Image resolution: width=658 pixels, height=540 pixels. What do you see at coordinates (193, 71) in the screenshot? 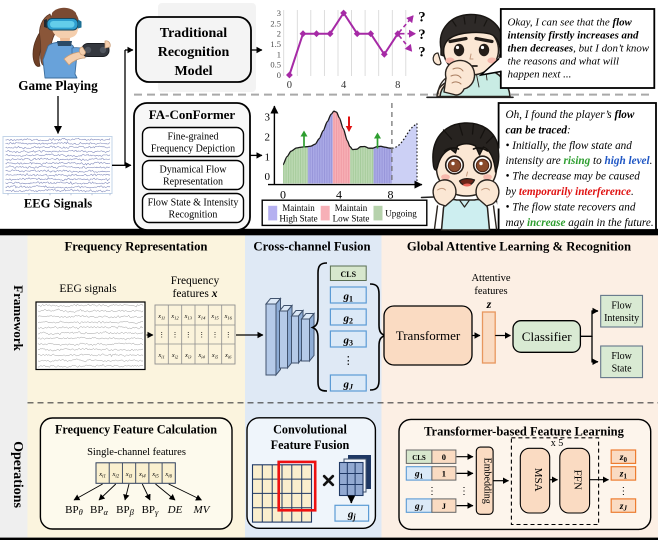
I see `svg-text: Model` at bounding box center [193, 71].